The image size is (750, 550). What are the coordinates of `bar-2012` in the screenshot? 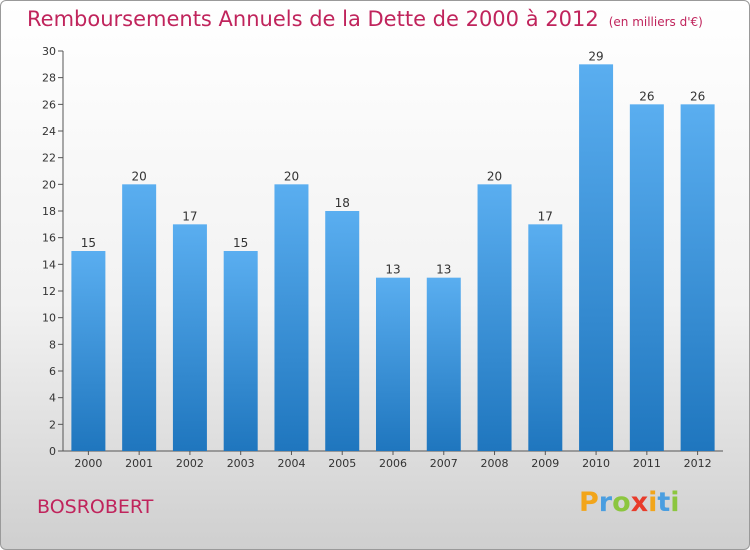 It's located at (697, 277).